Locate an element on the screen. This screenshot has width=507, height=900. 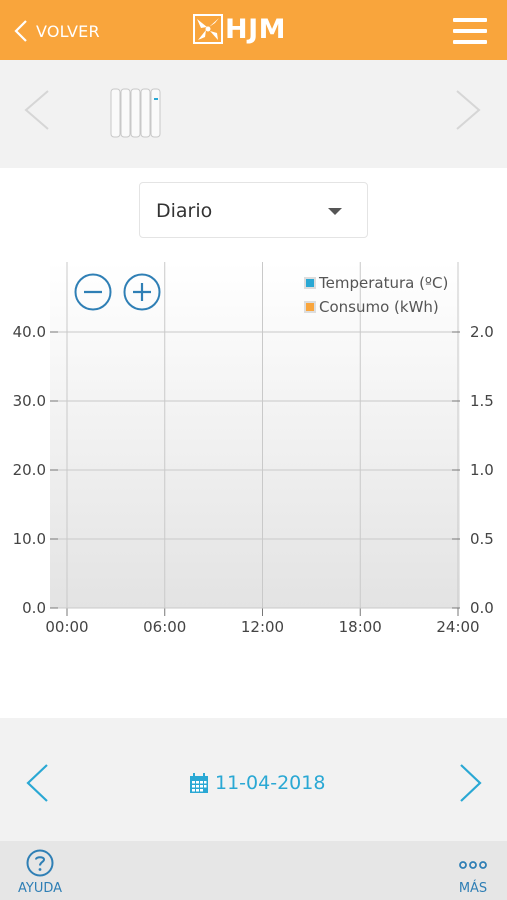
minus-circle-icon is located at coordinates (93, 292).